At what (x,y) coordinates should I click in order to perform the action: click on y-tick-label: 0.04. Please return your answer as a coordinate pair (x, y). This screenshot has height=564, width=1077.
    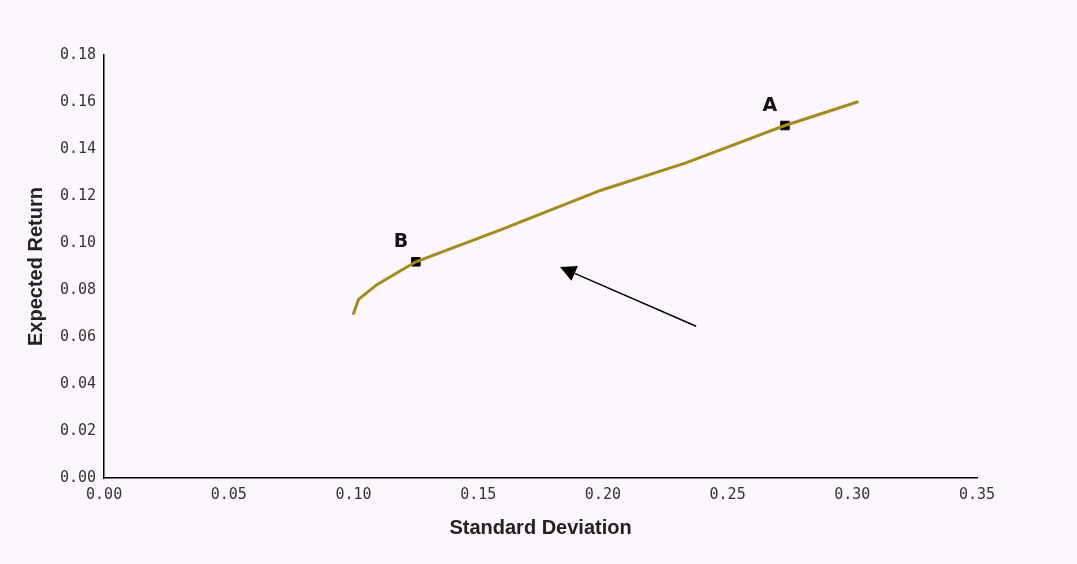
    Looking at the image, I should click on (78, 382).